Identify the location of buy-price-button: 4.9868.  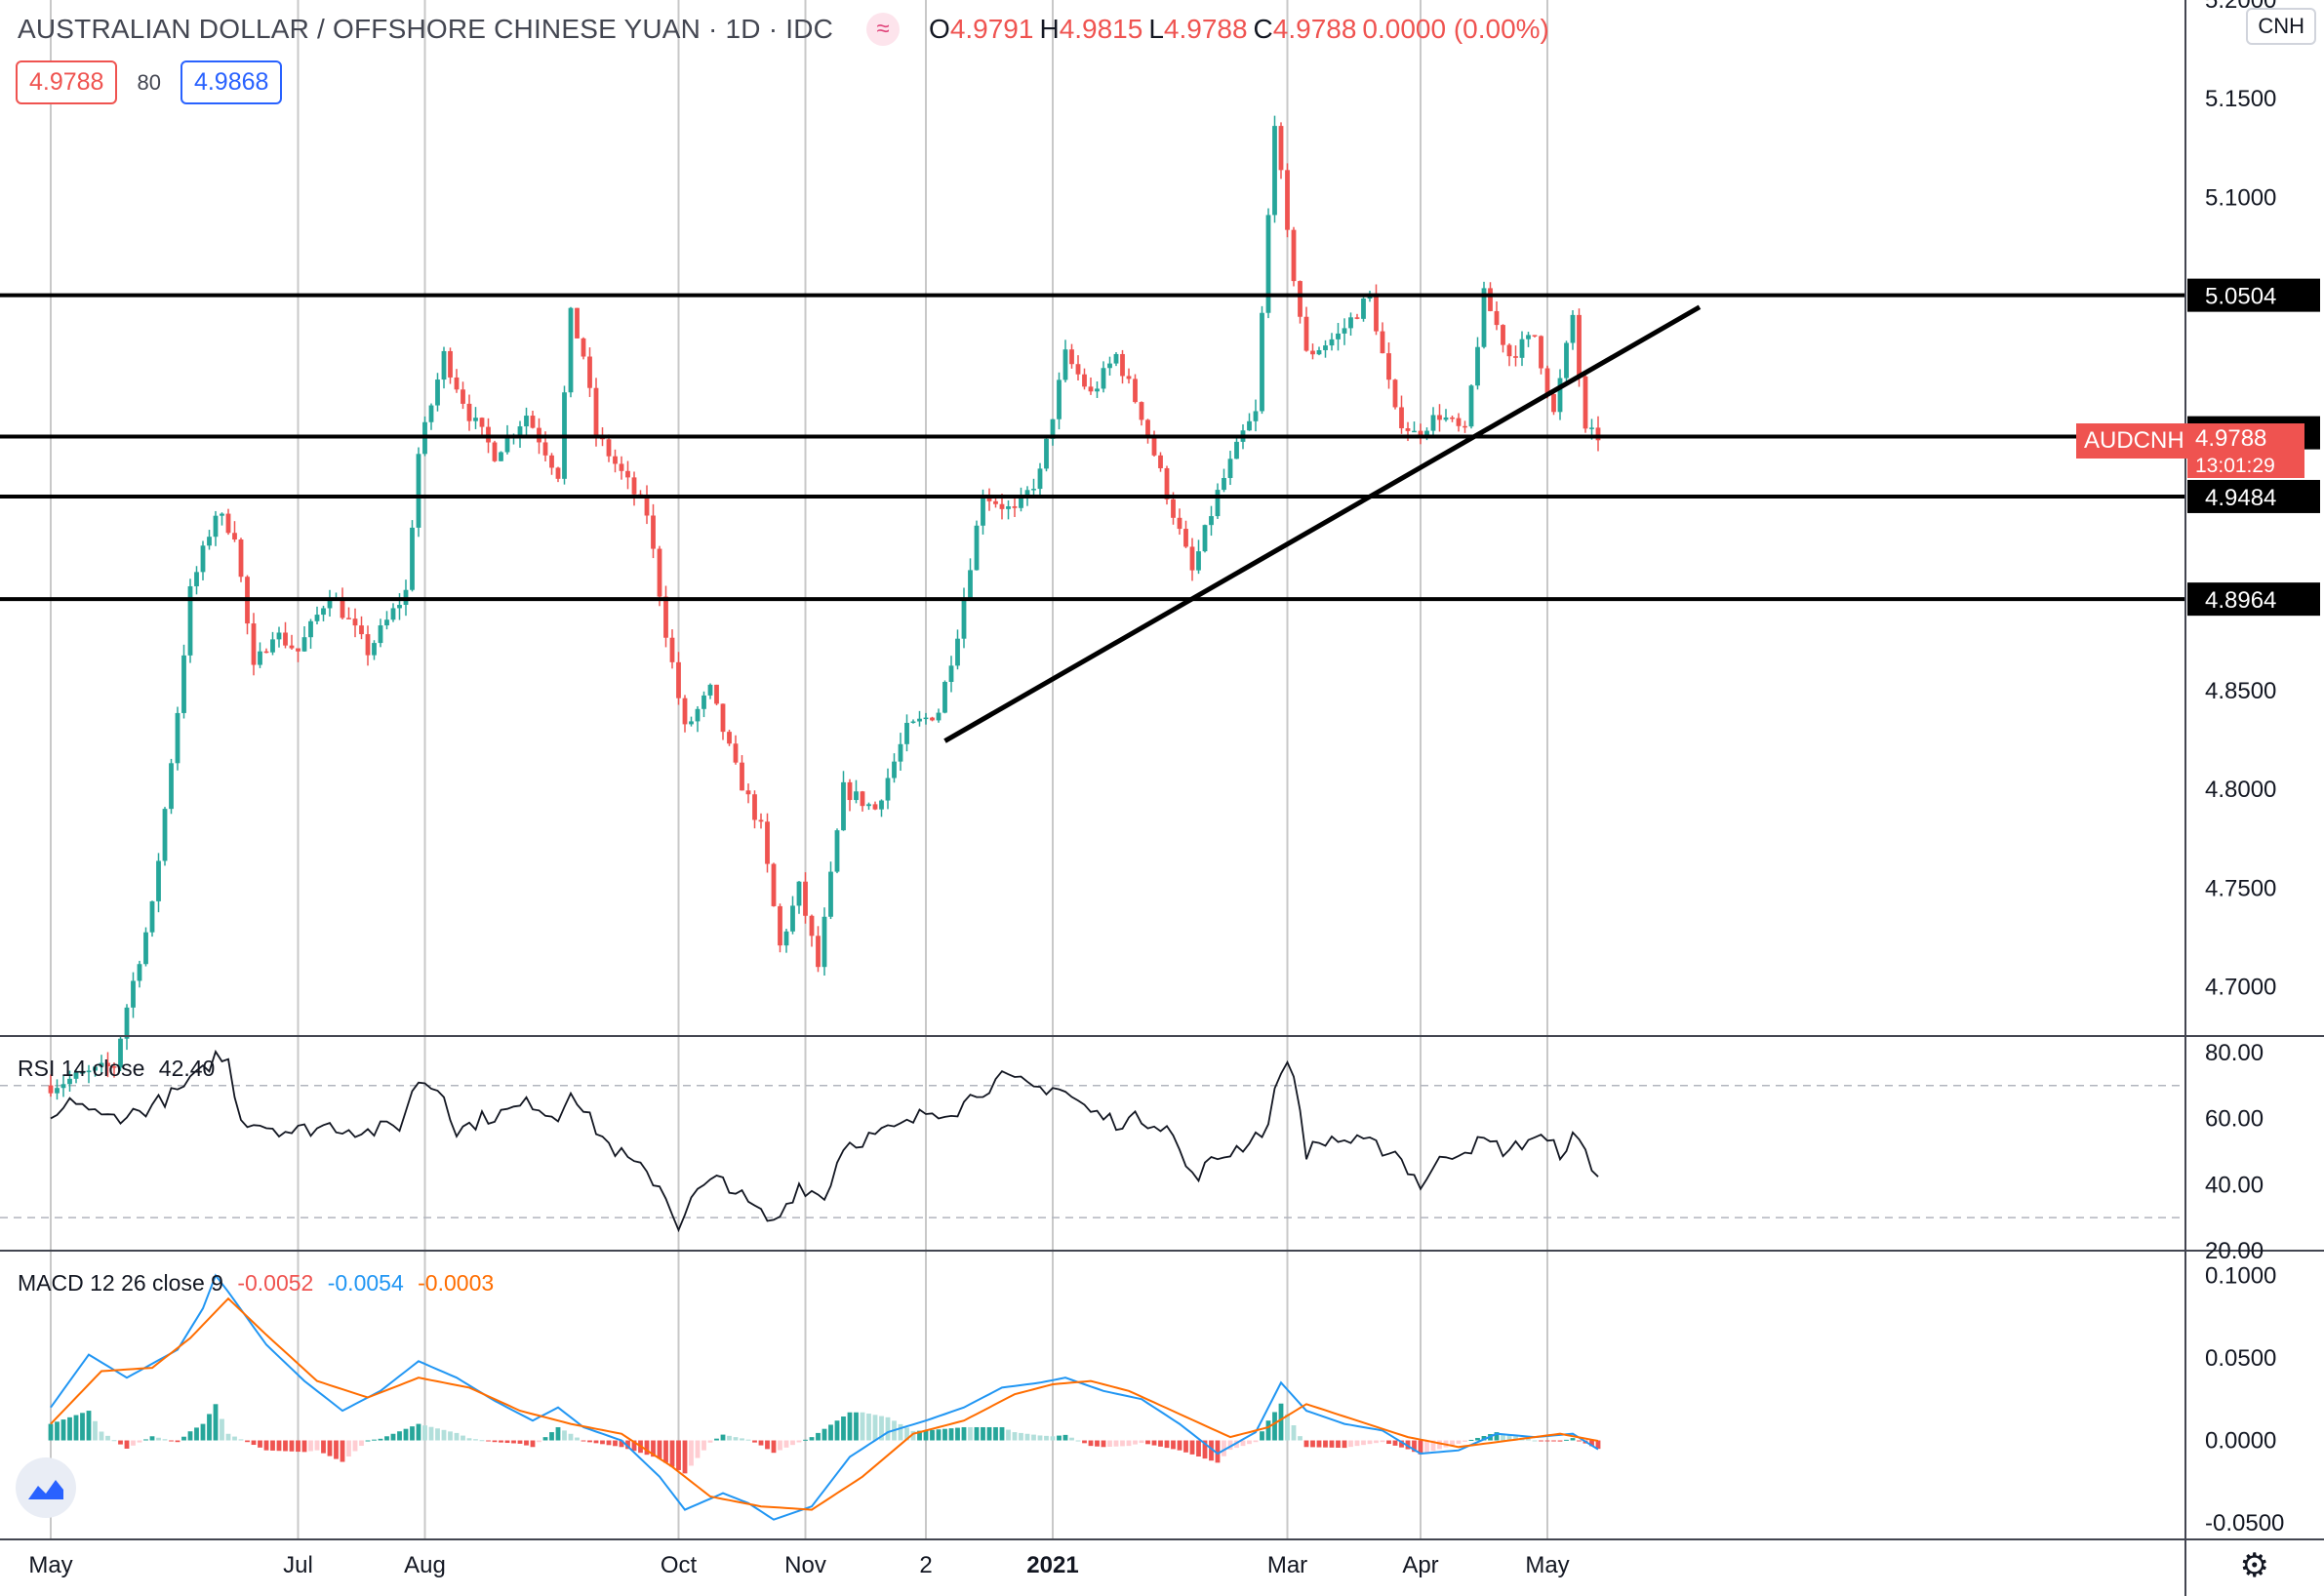
(231, 82).